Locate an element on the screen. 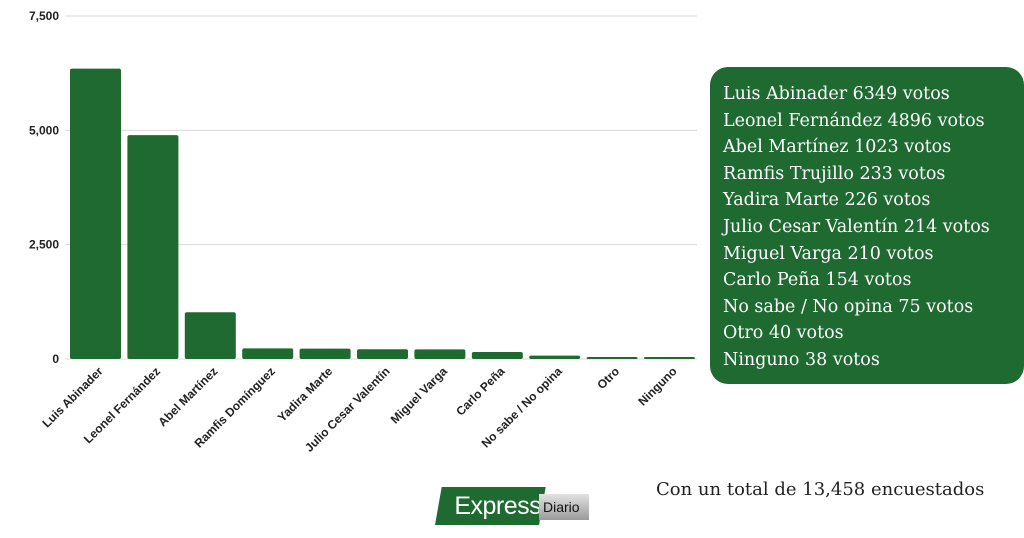 This screenshot has width=1024, height=538. legend-line: Otro 40 votos is located at coordinates (783, 333).